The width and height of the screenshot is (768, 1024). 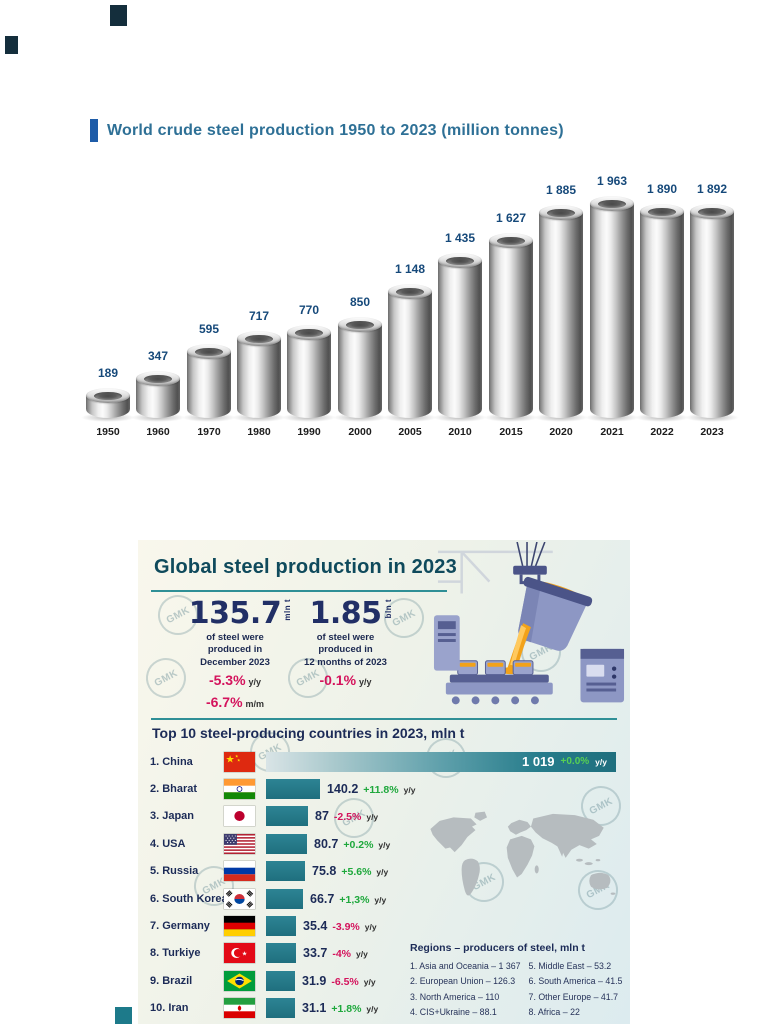 I want to click on chart-bar-2020: 1 885 2020, so click(x=561, y=310).